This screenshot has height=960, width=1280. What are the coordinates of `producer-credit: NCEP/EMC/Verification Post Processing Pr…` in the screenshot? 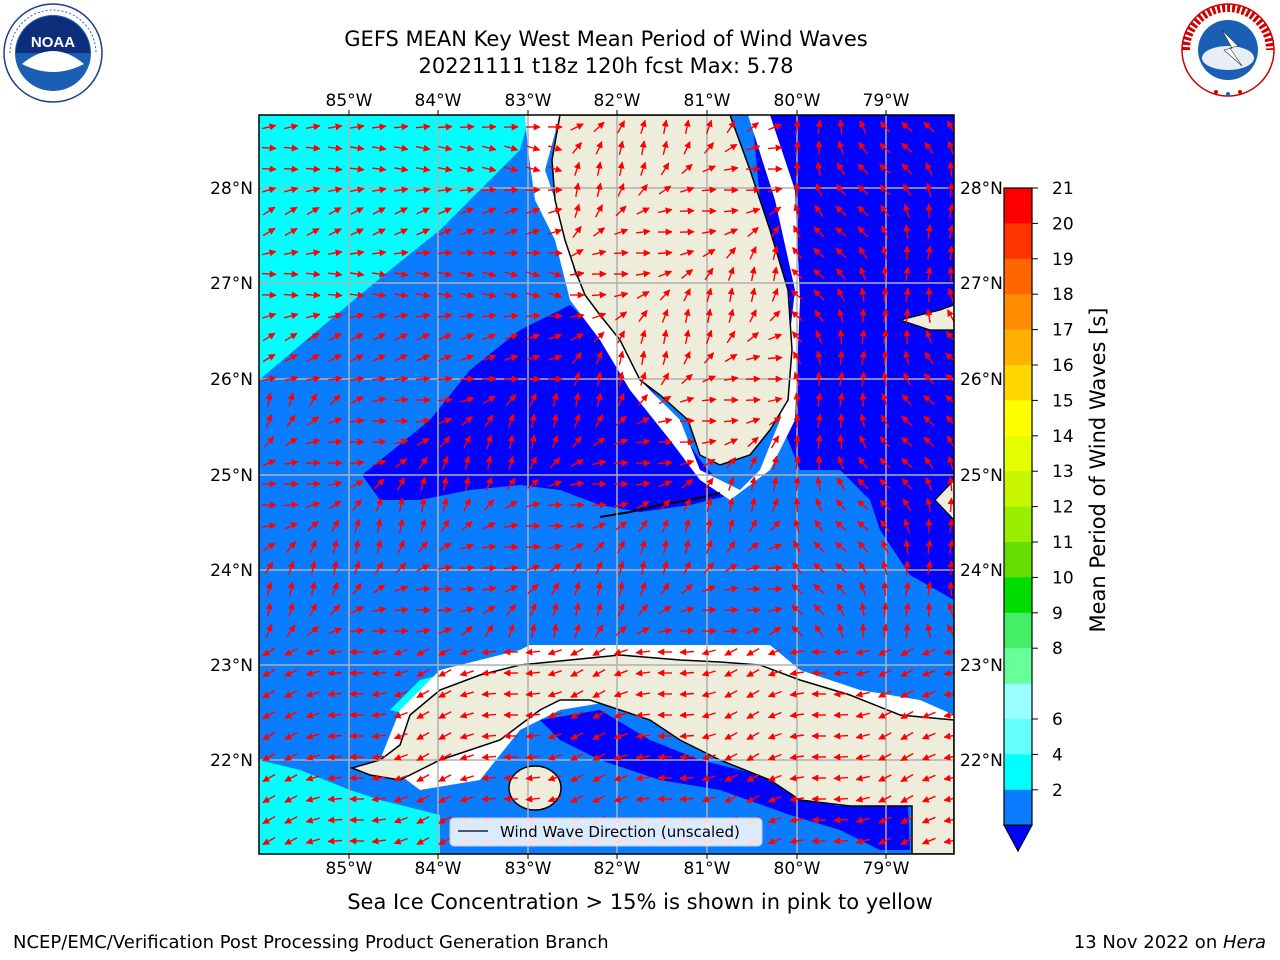 It's located at (311, 942).